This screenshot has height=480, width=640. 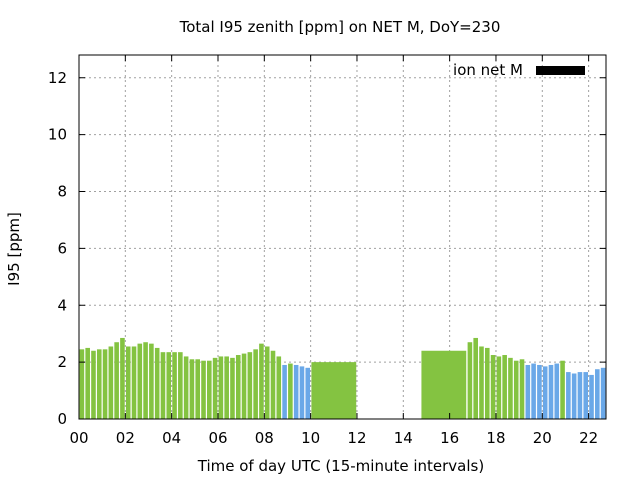 What do you see at coordinates (62, 305) in the screenshot?
I see `y-tick-label: 4` at bounding box center [62, 305].